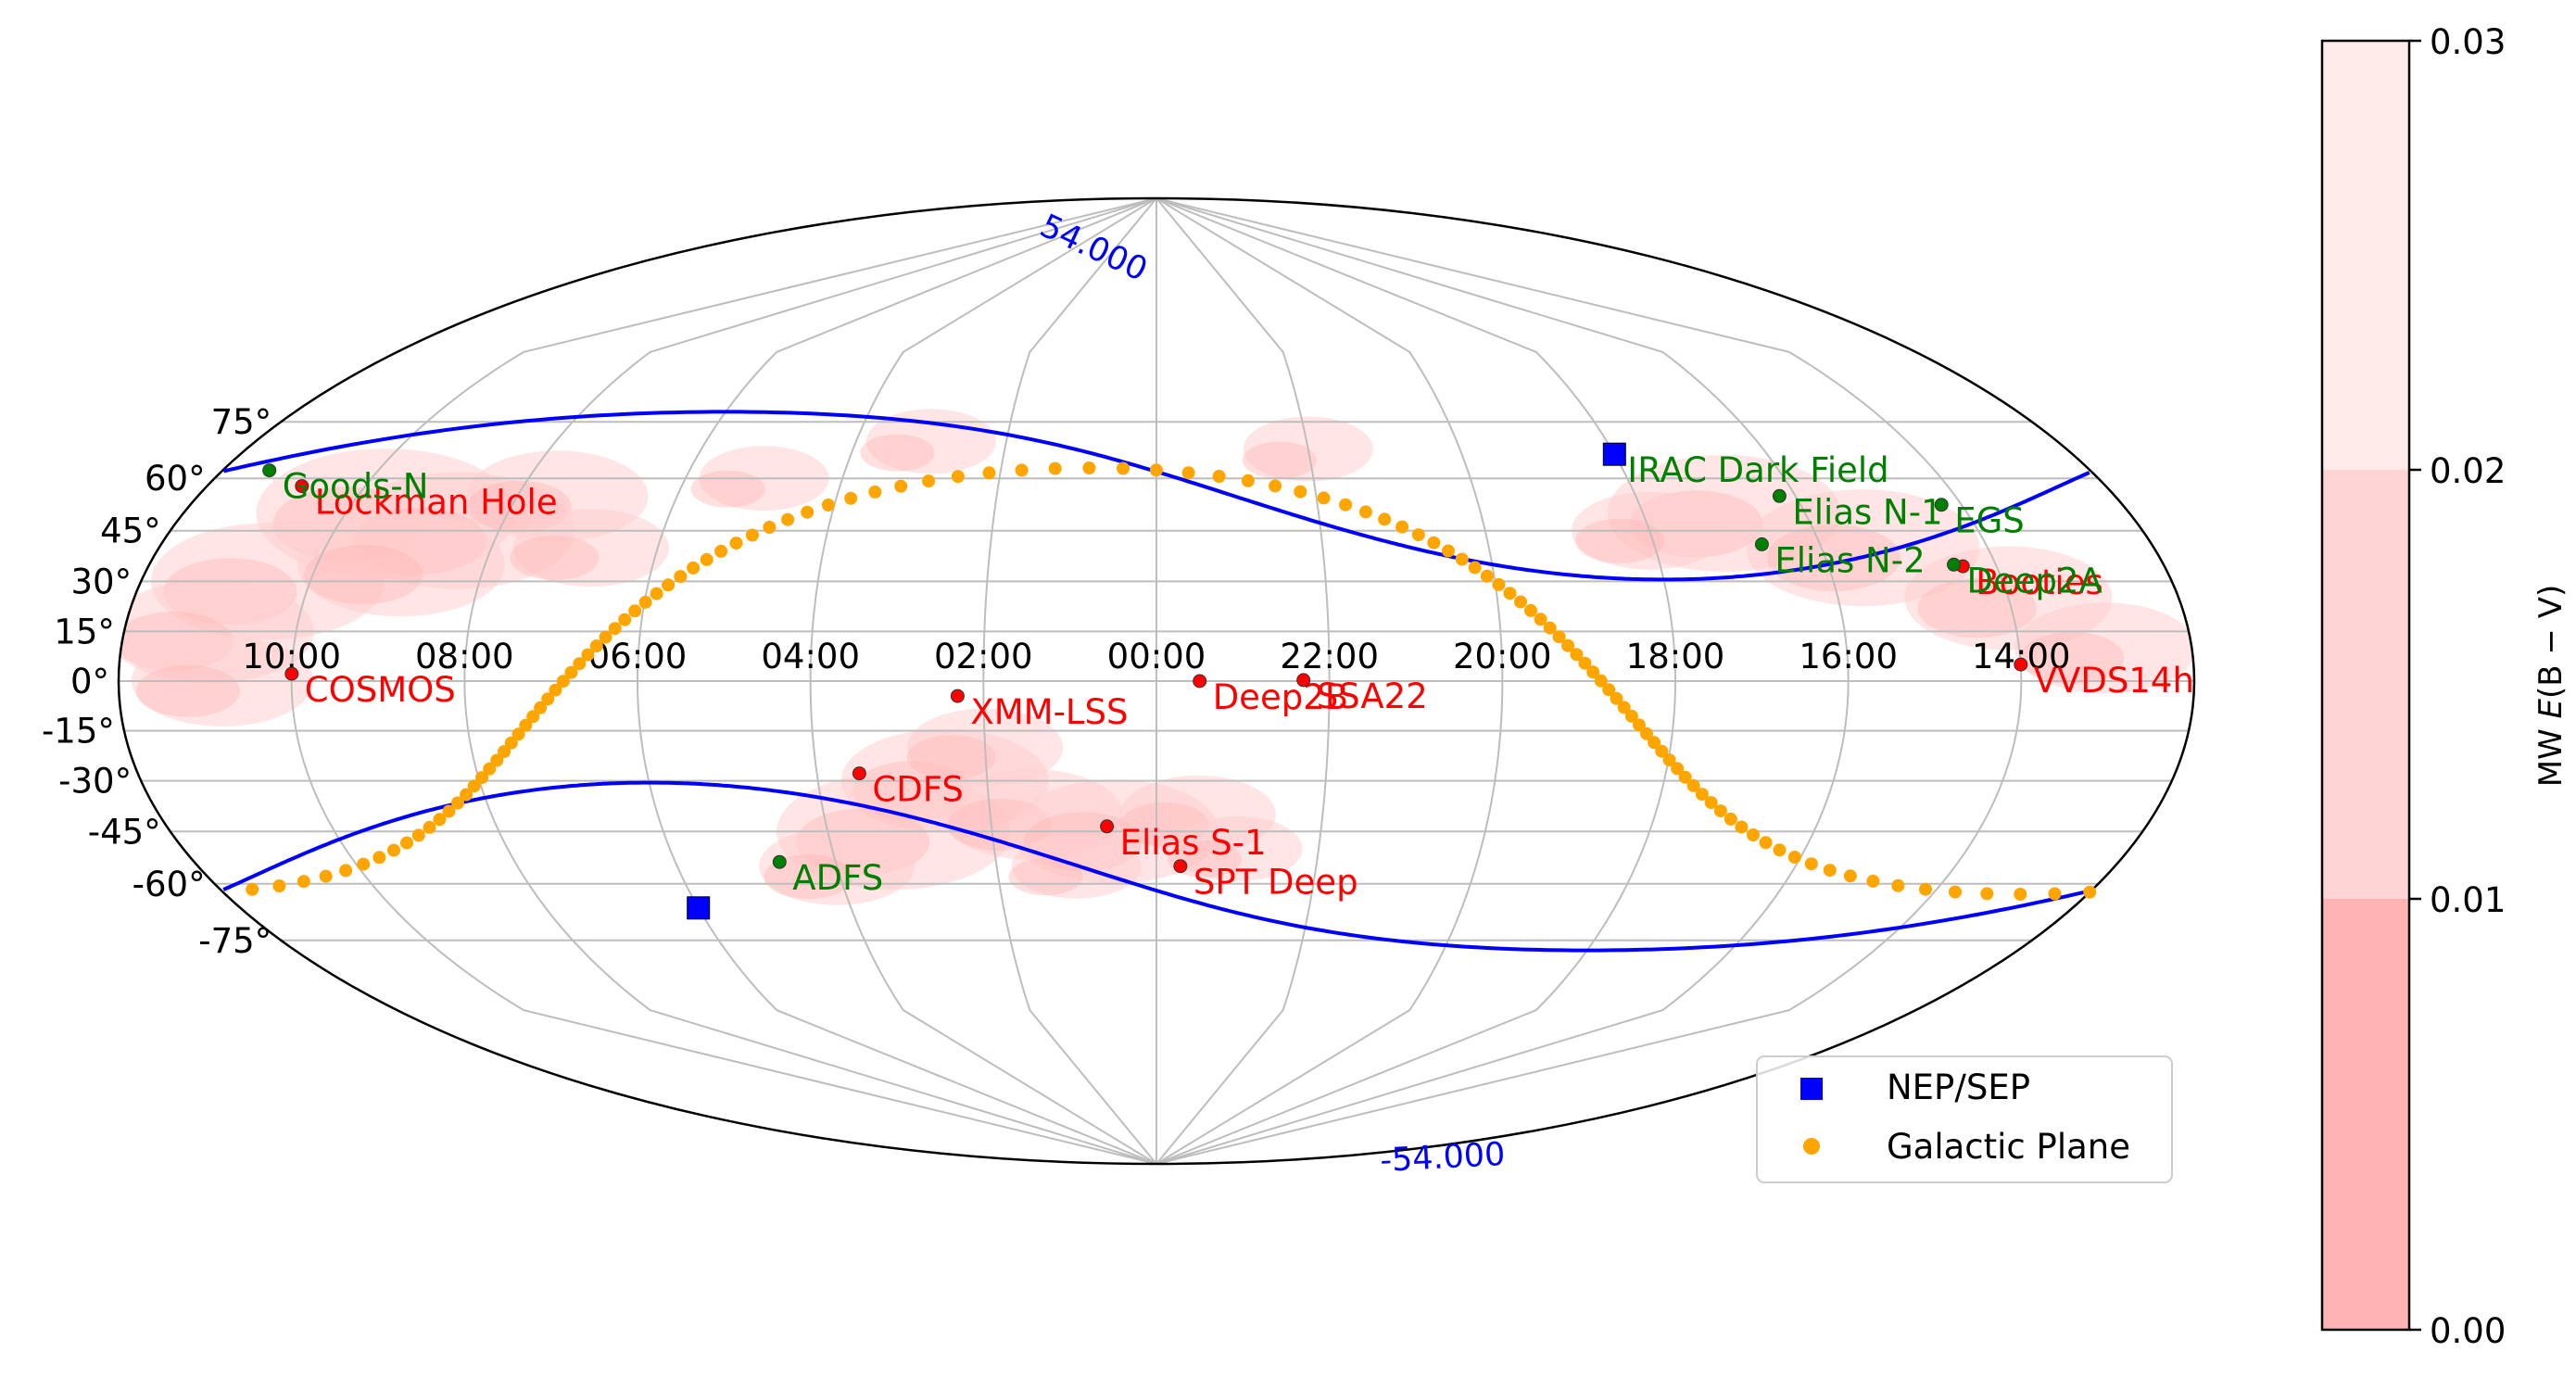 This screenshot has width=2576, height=1377. What do you see at coordinates (1373, 696) in the screenshot?
I see `red-field-label: SSA22` at bounding box center [1373, 696].